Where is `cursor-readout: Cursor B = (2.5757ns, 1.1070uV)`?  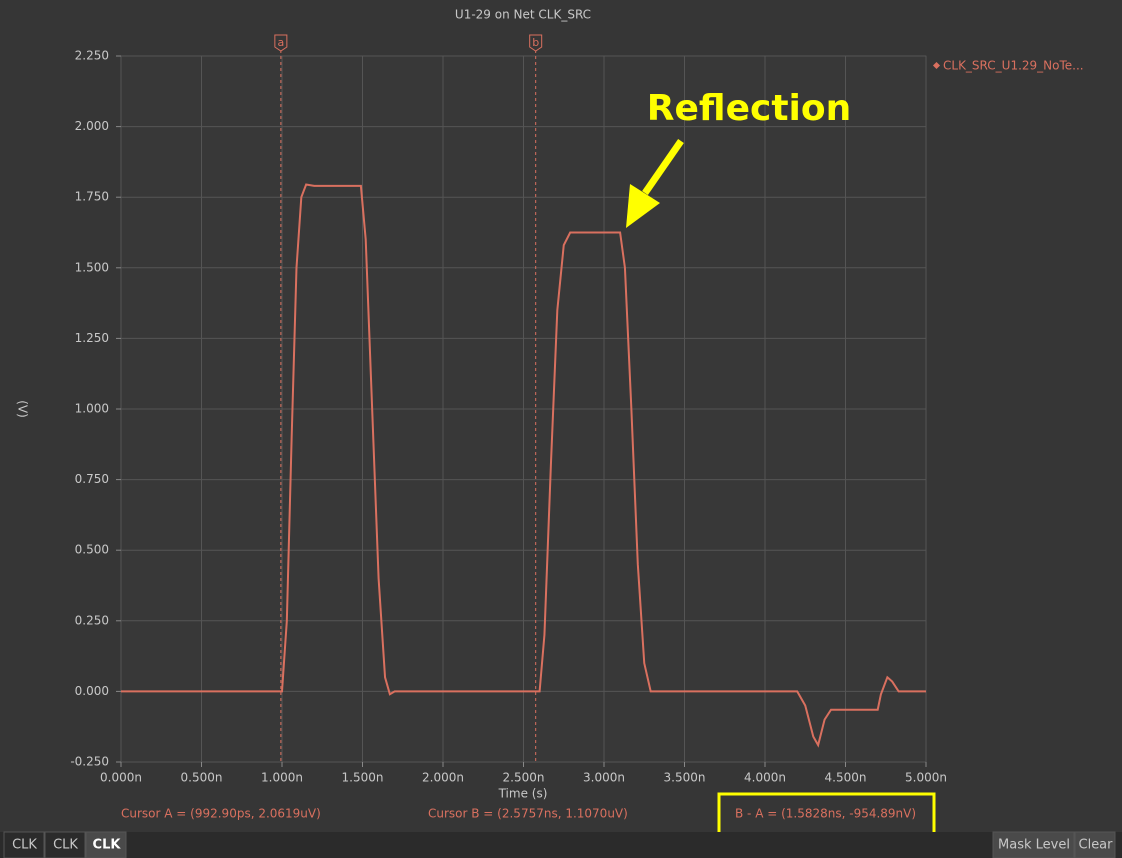 cursor-readout: Cursor B = (2.5757ns, 1.1070uV) is located at coordinates (528, 814).